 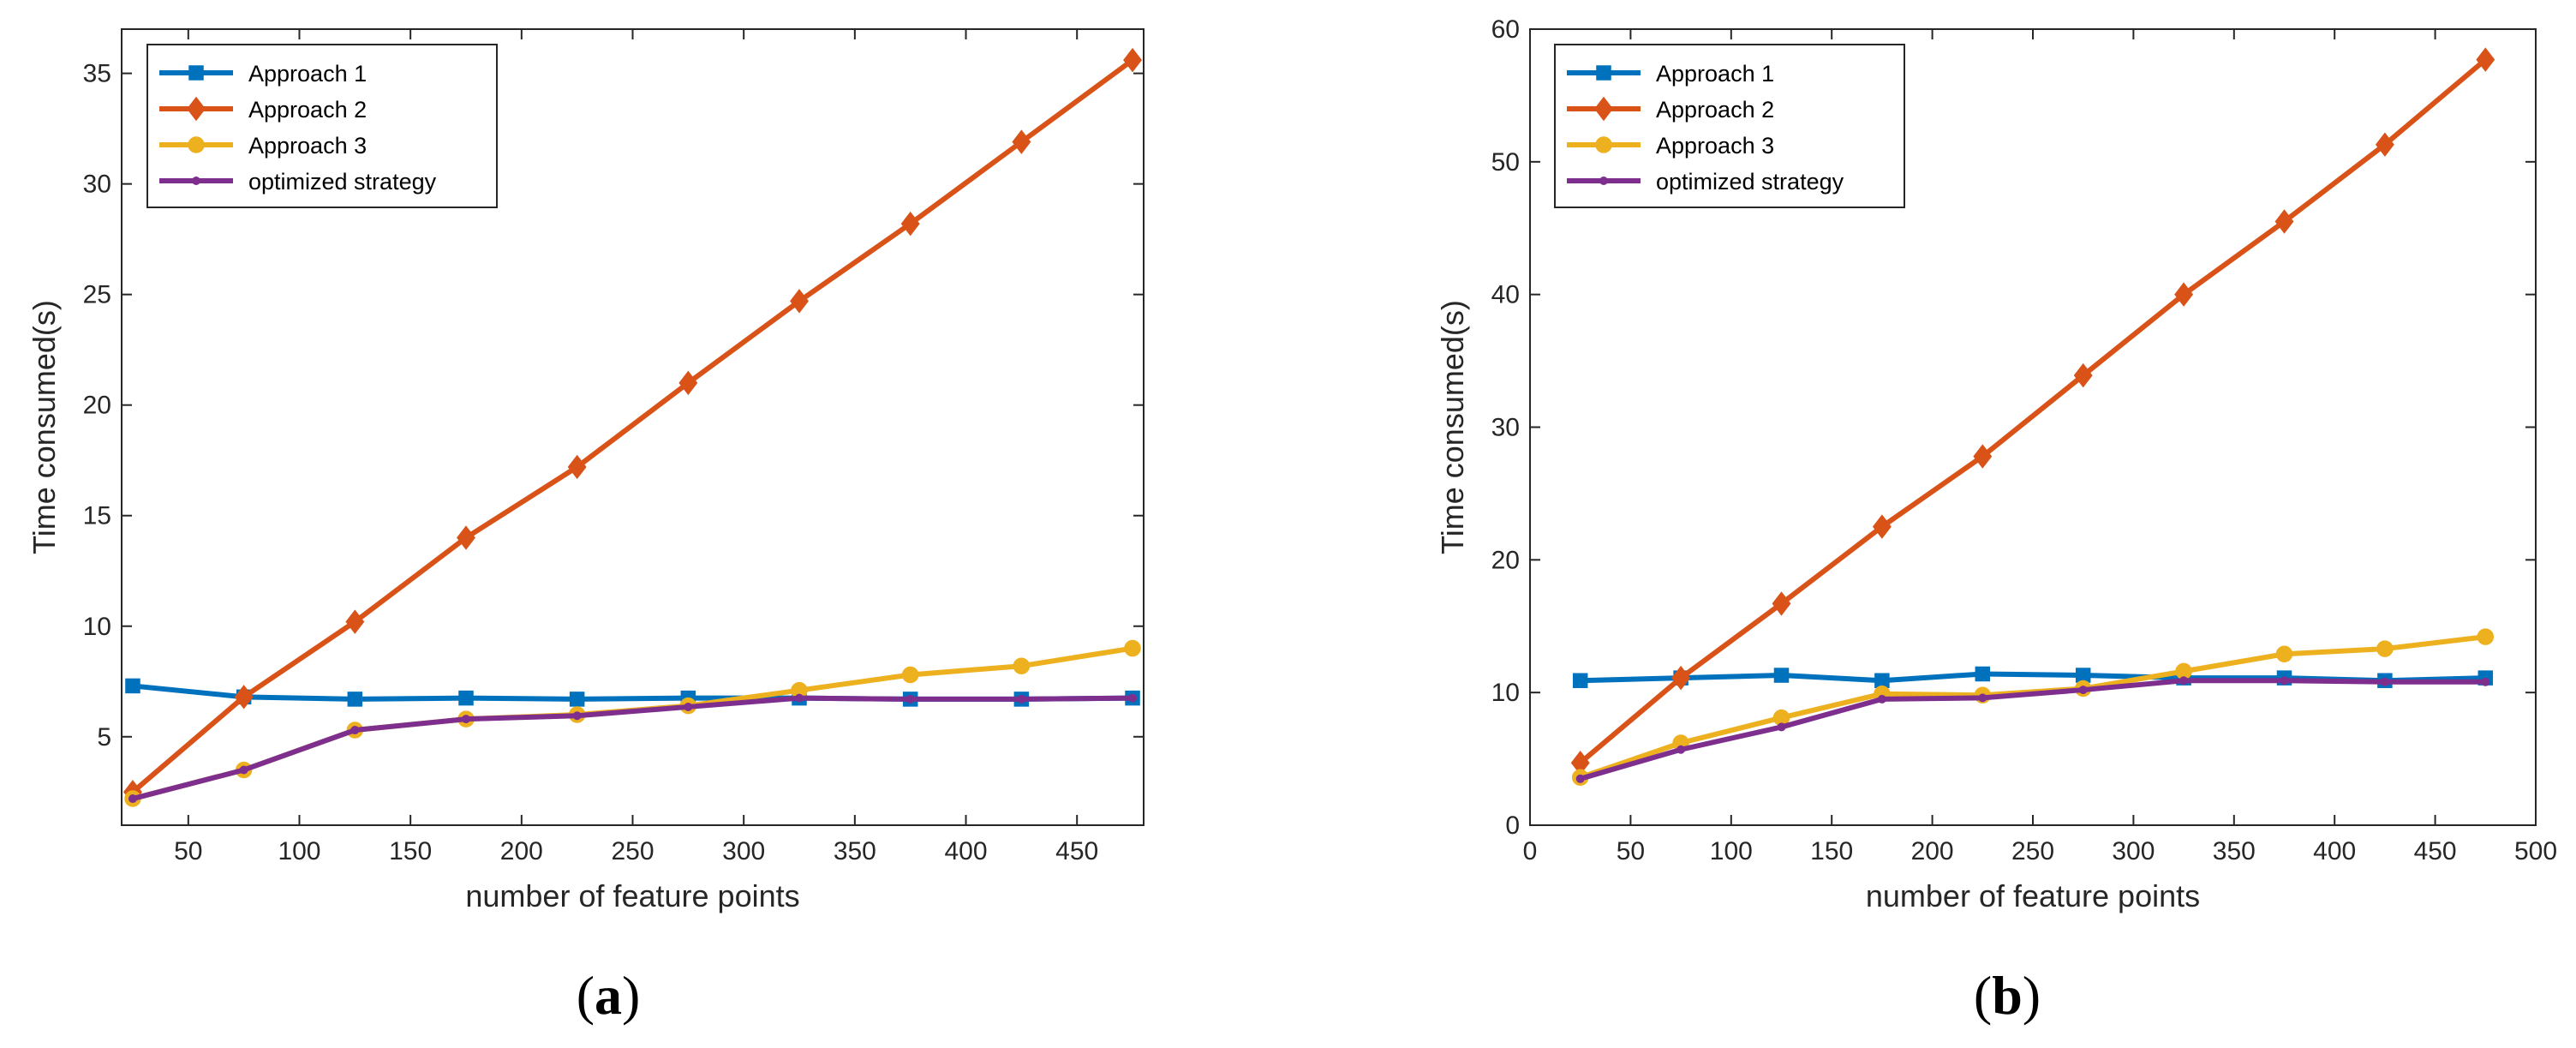 I want to click on legend-label: Approach 1, so click(x=1715, y=74).